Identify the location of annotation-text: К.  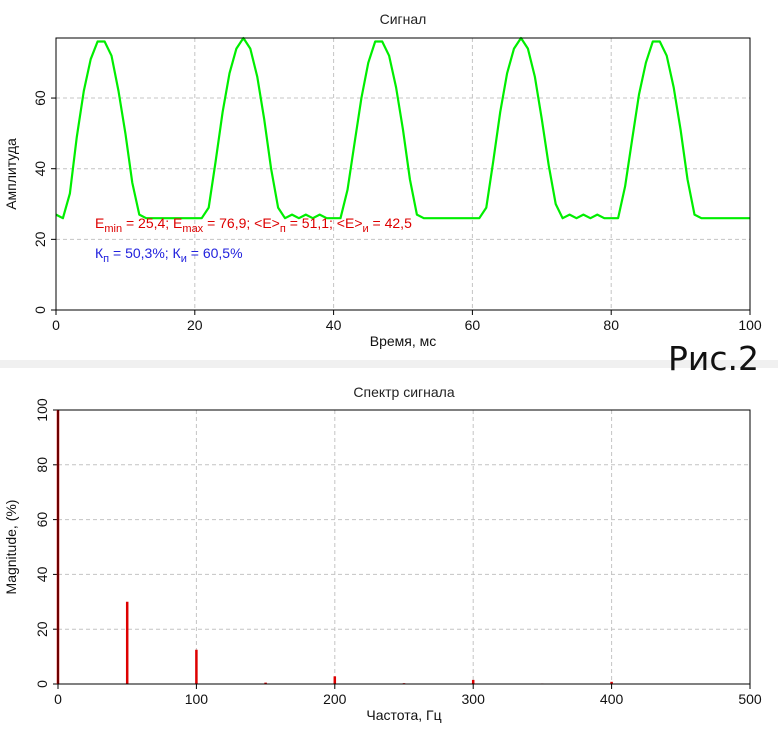
(99, 253).